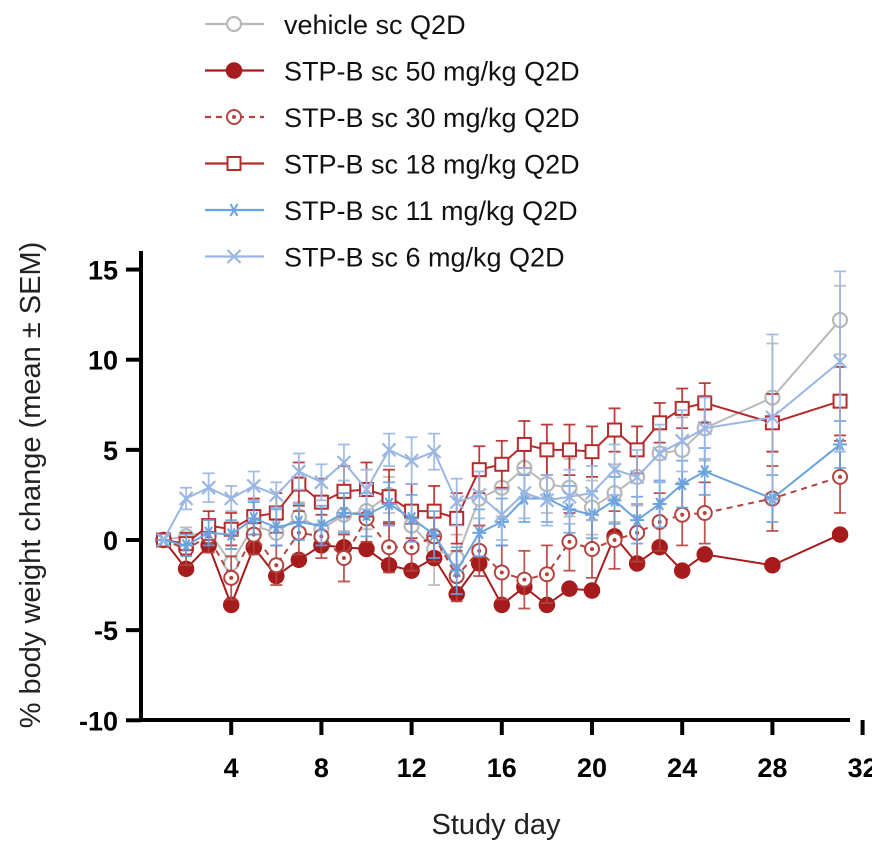  I want to click on x-axis-title: Study day, so click(496, 825).